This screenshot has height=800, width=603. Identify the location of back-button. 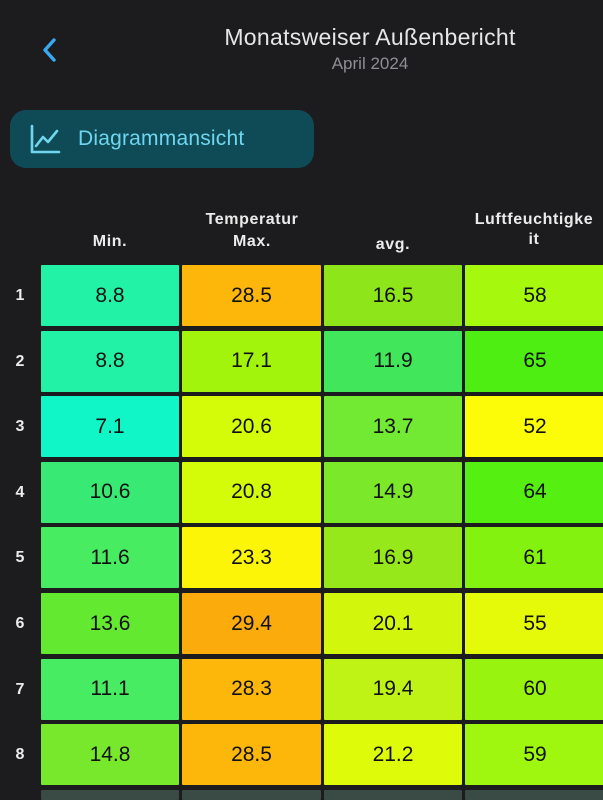
(50, 50).